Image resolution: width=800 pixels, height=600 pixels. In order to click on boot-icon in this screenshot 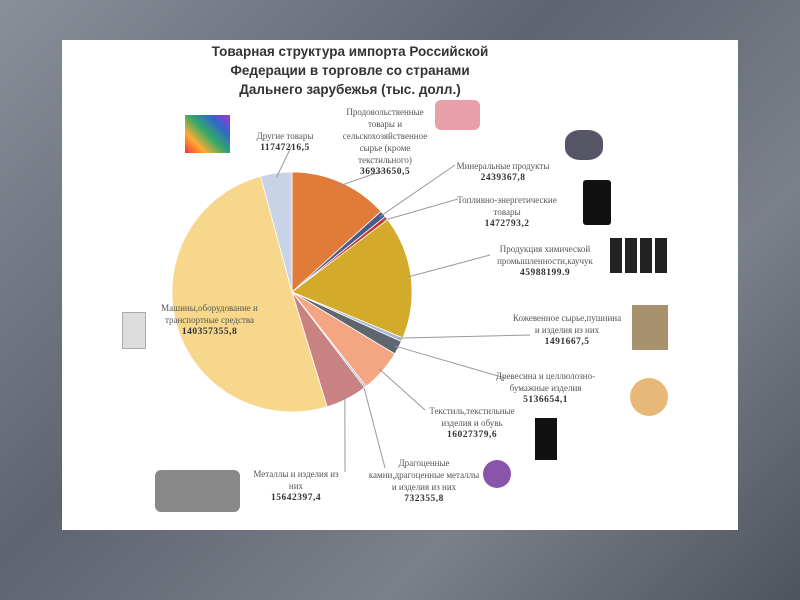, I will do `click(546, 439)`.